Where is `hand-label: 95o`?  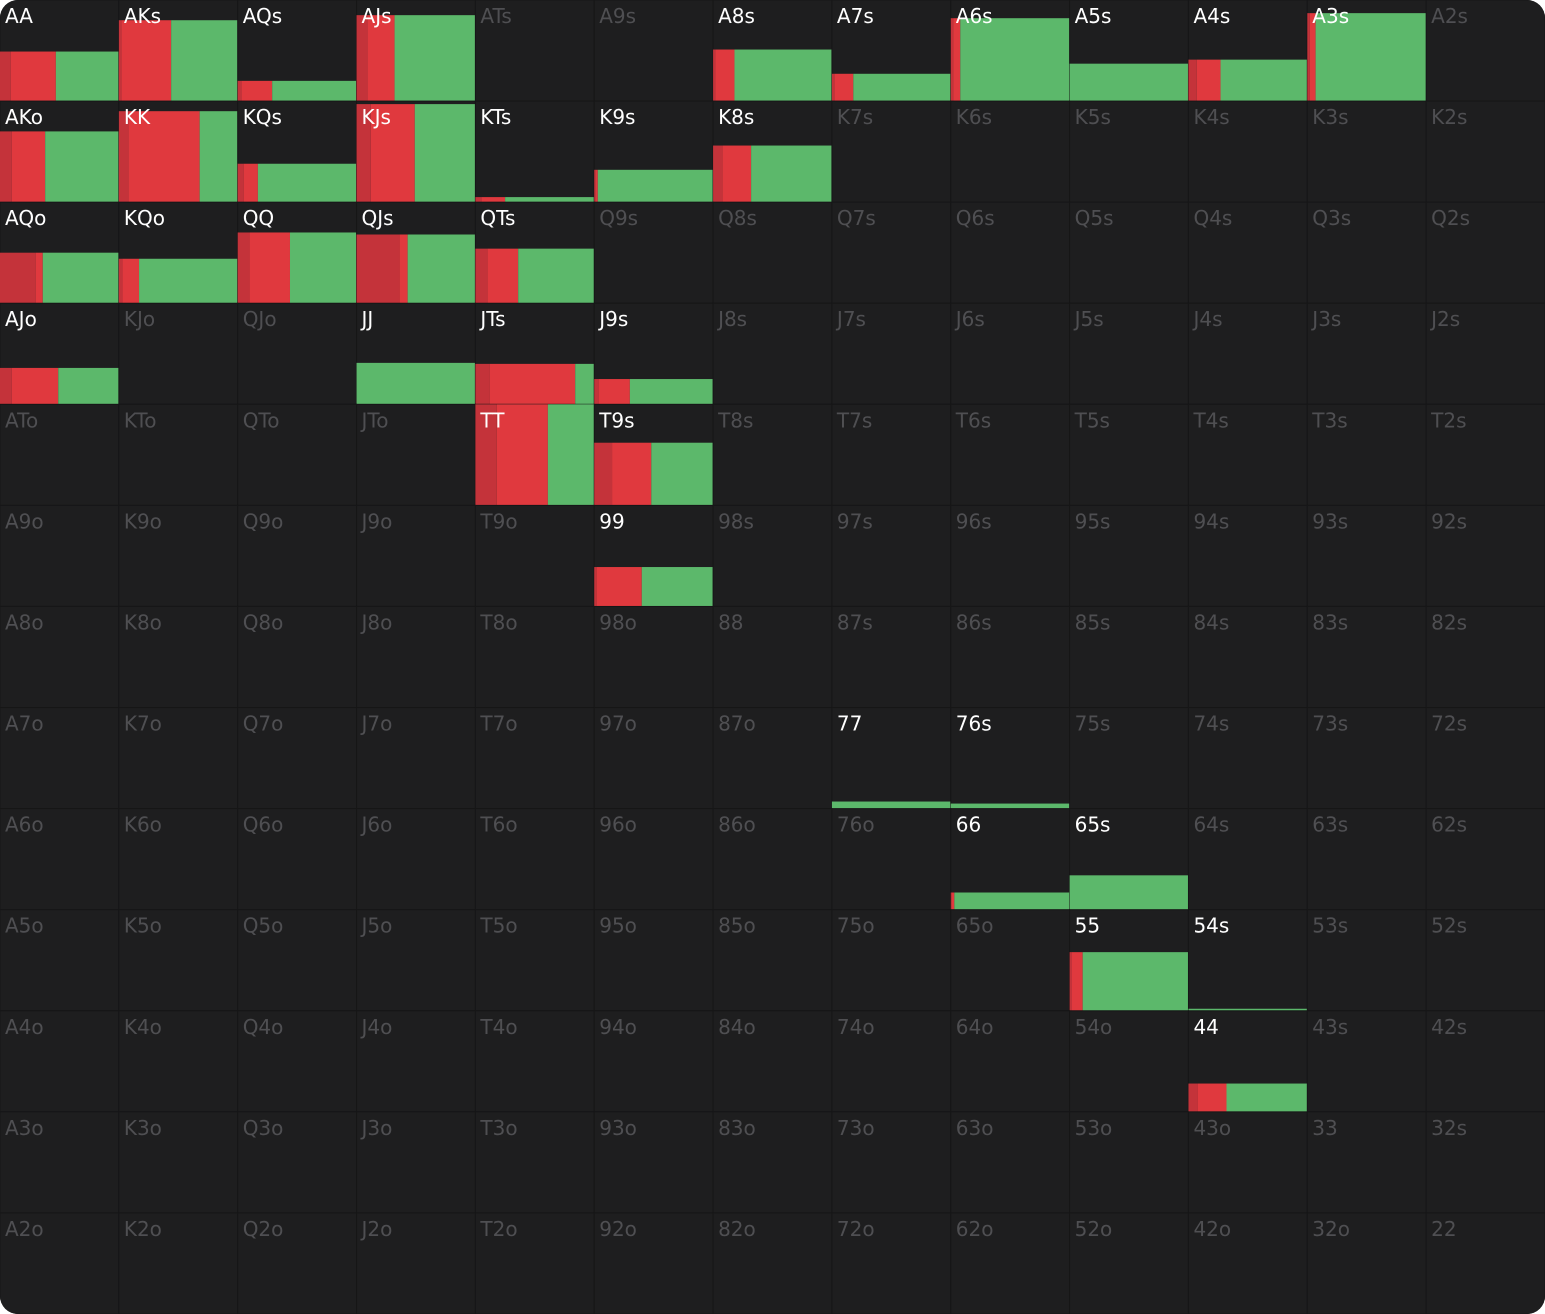
hand-label: 95o is located at coordinates (618, 926).